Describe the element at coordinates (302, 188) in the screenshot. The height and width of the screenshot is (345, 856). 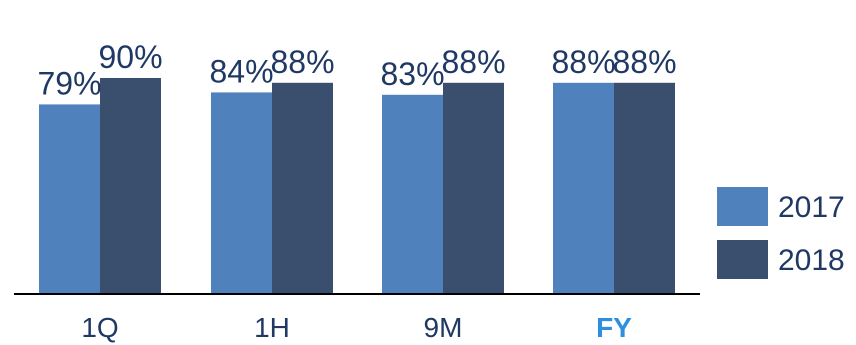
I see `bar-2018-1H` at that location.